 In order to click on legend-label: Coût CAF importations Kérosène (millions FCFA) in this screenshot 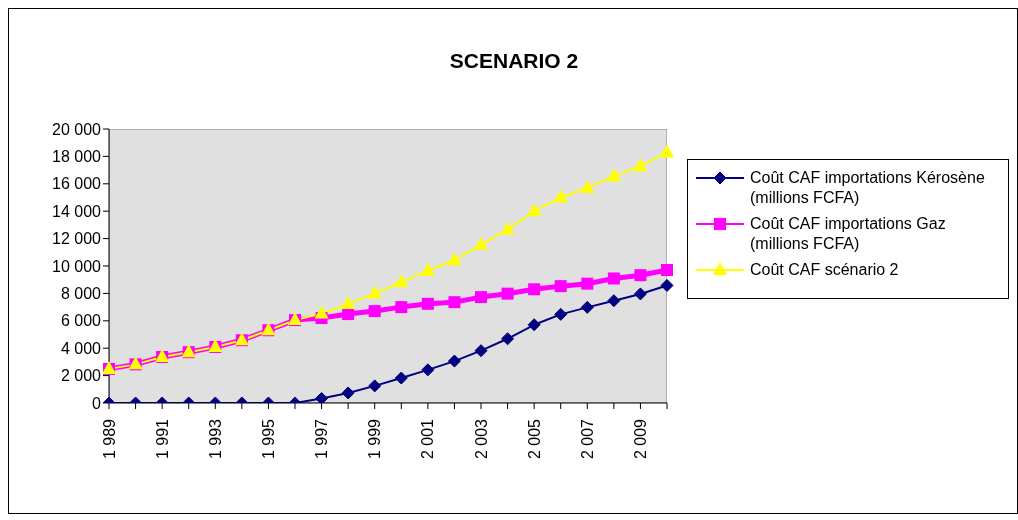, I will do `click(868, 188)`.